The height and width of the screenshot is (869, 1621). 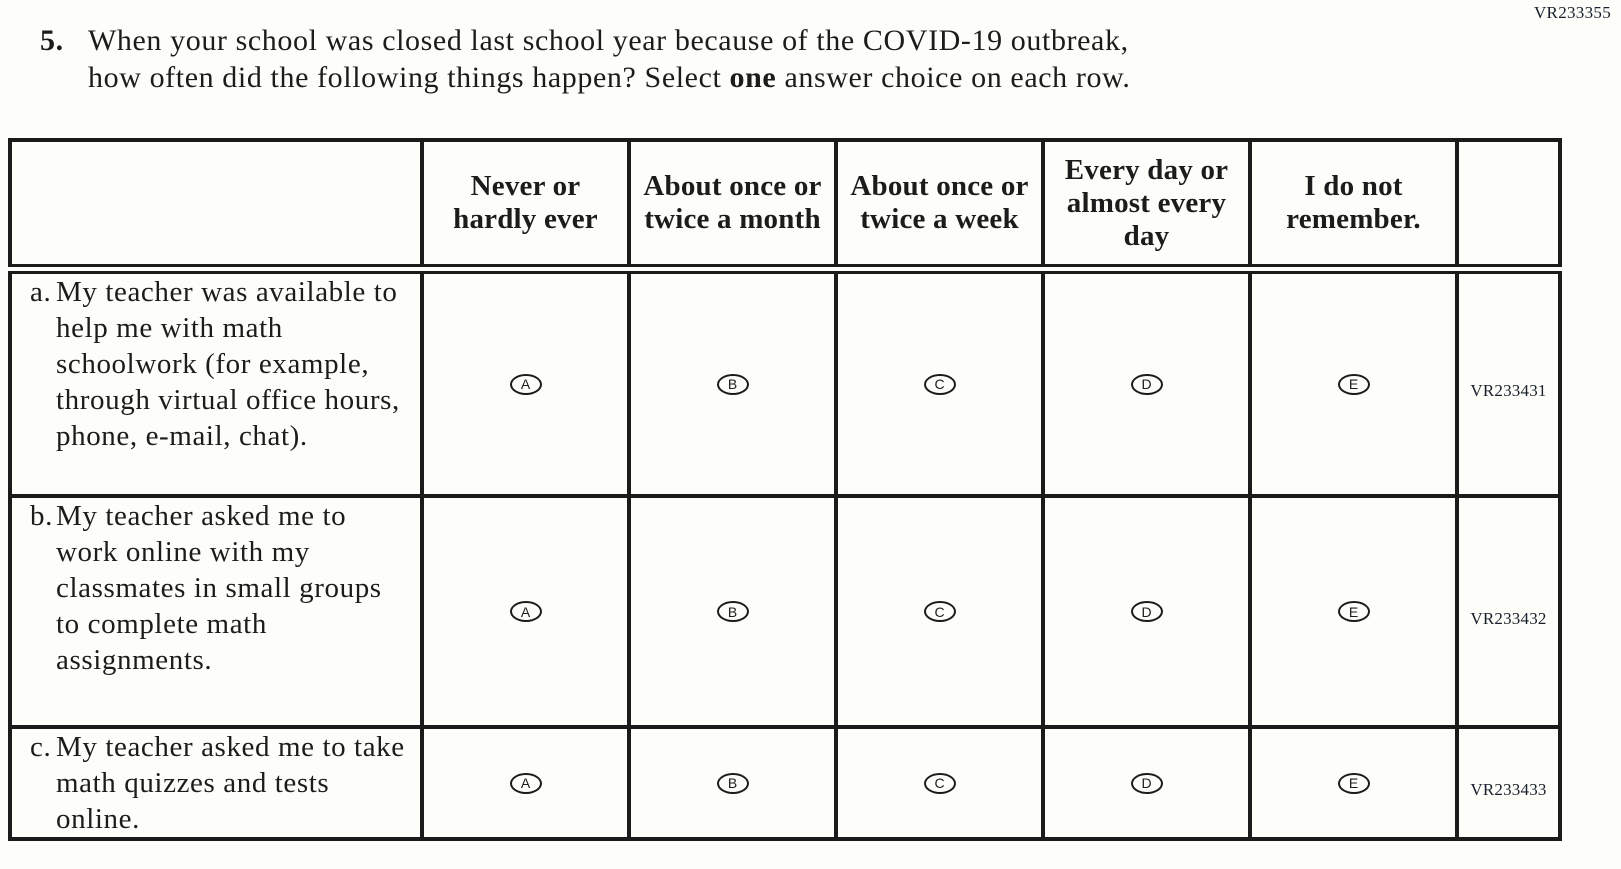 I want to click on row-code-text: VR233433, so click(x=1508, y=789).